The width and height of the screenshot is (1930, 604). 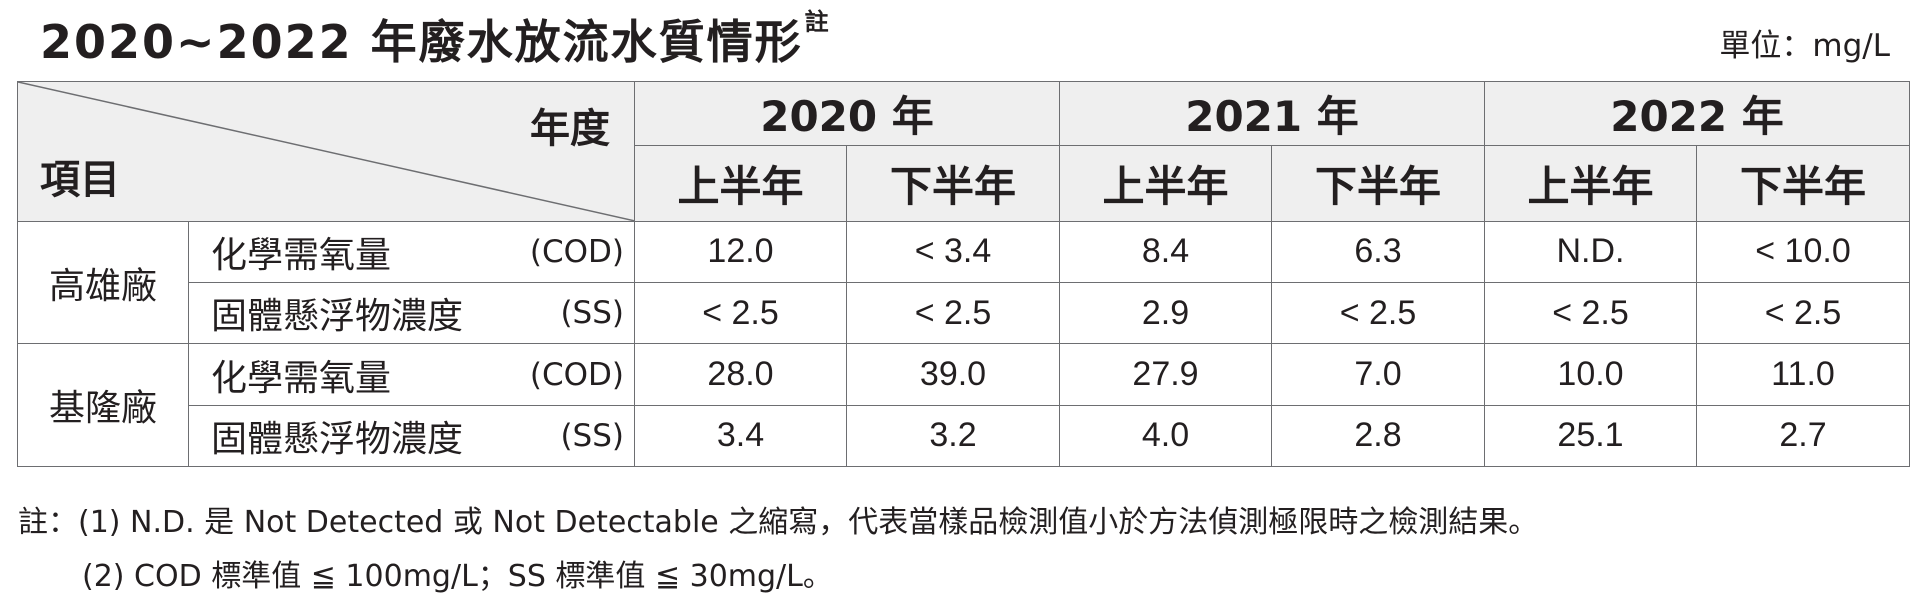 I want to click on title-text: 2020~2022 年廢水放流水質情形, so click(x=421, y=42).